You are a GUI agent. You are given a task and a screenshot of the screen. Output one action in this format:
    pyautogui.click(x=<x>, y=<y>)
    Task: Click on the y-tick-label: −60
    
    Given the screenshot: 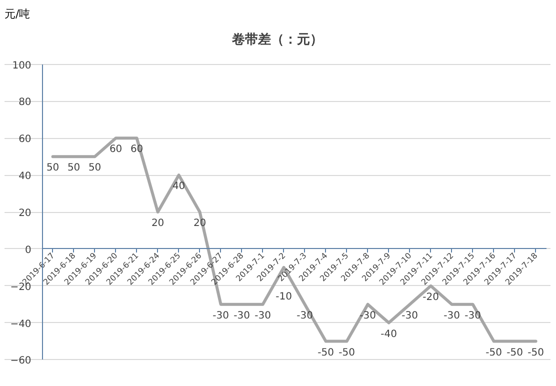 What is the action you would take?
    pyautogui.click(x=21, y=361)
    